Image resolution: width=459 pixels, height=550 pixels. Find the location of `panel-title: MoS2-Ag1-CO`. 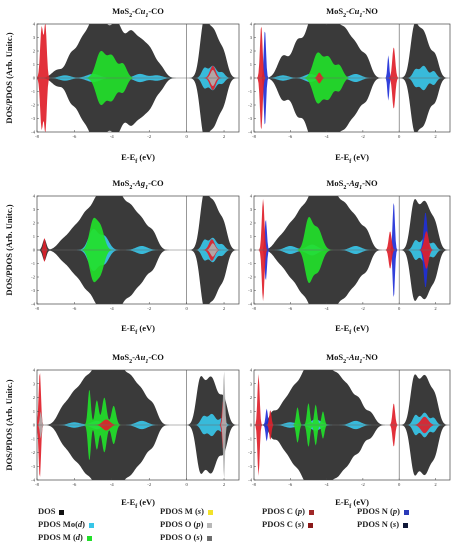

panel-title: MoS2-Ag1-CO is located at coordinates (138, 184).